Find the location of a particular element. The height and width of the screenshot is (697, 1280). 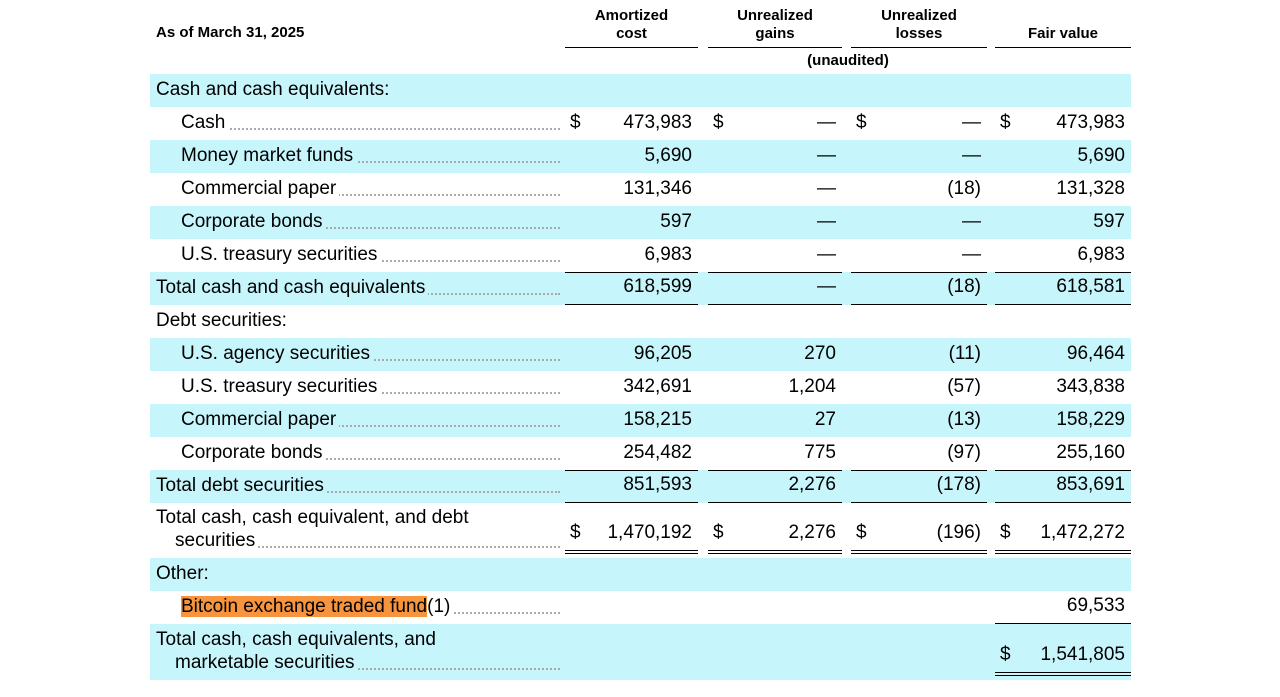

value-cell: 1,204 is located at coordinates (775, 387).